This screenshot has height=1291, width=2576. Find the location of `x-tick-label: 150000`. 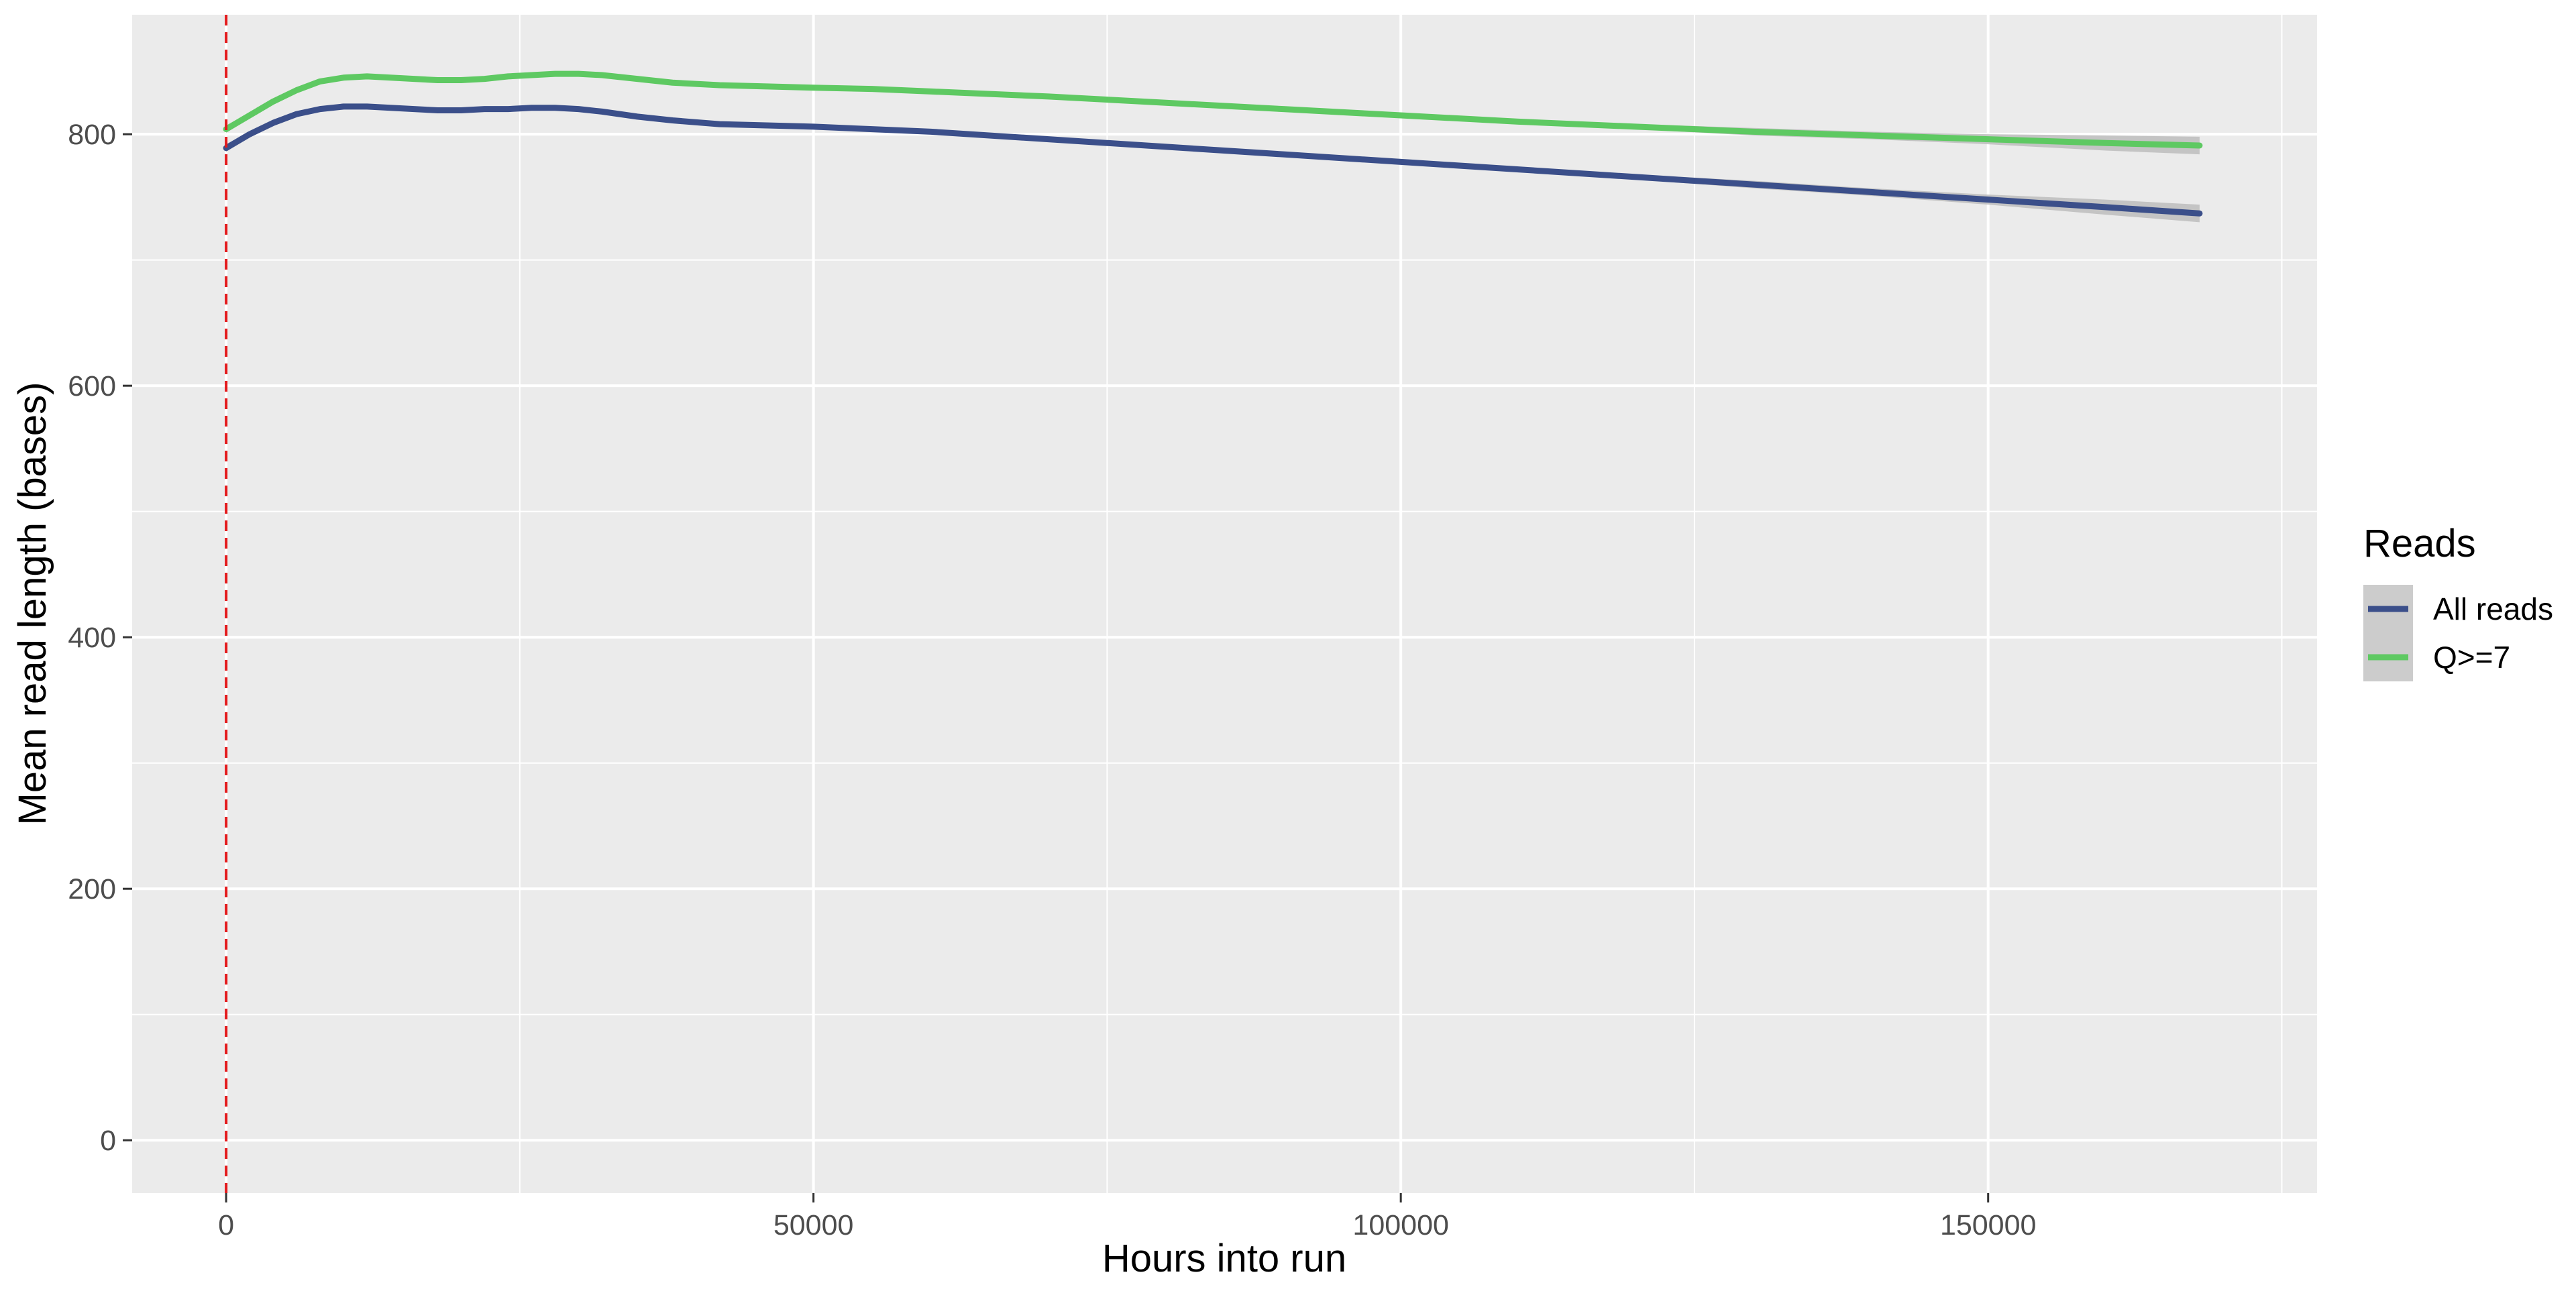

x-tick-label: 150000 is located at coordinates (1988, 1225).